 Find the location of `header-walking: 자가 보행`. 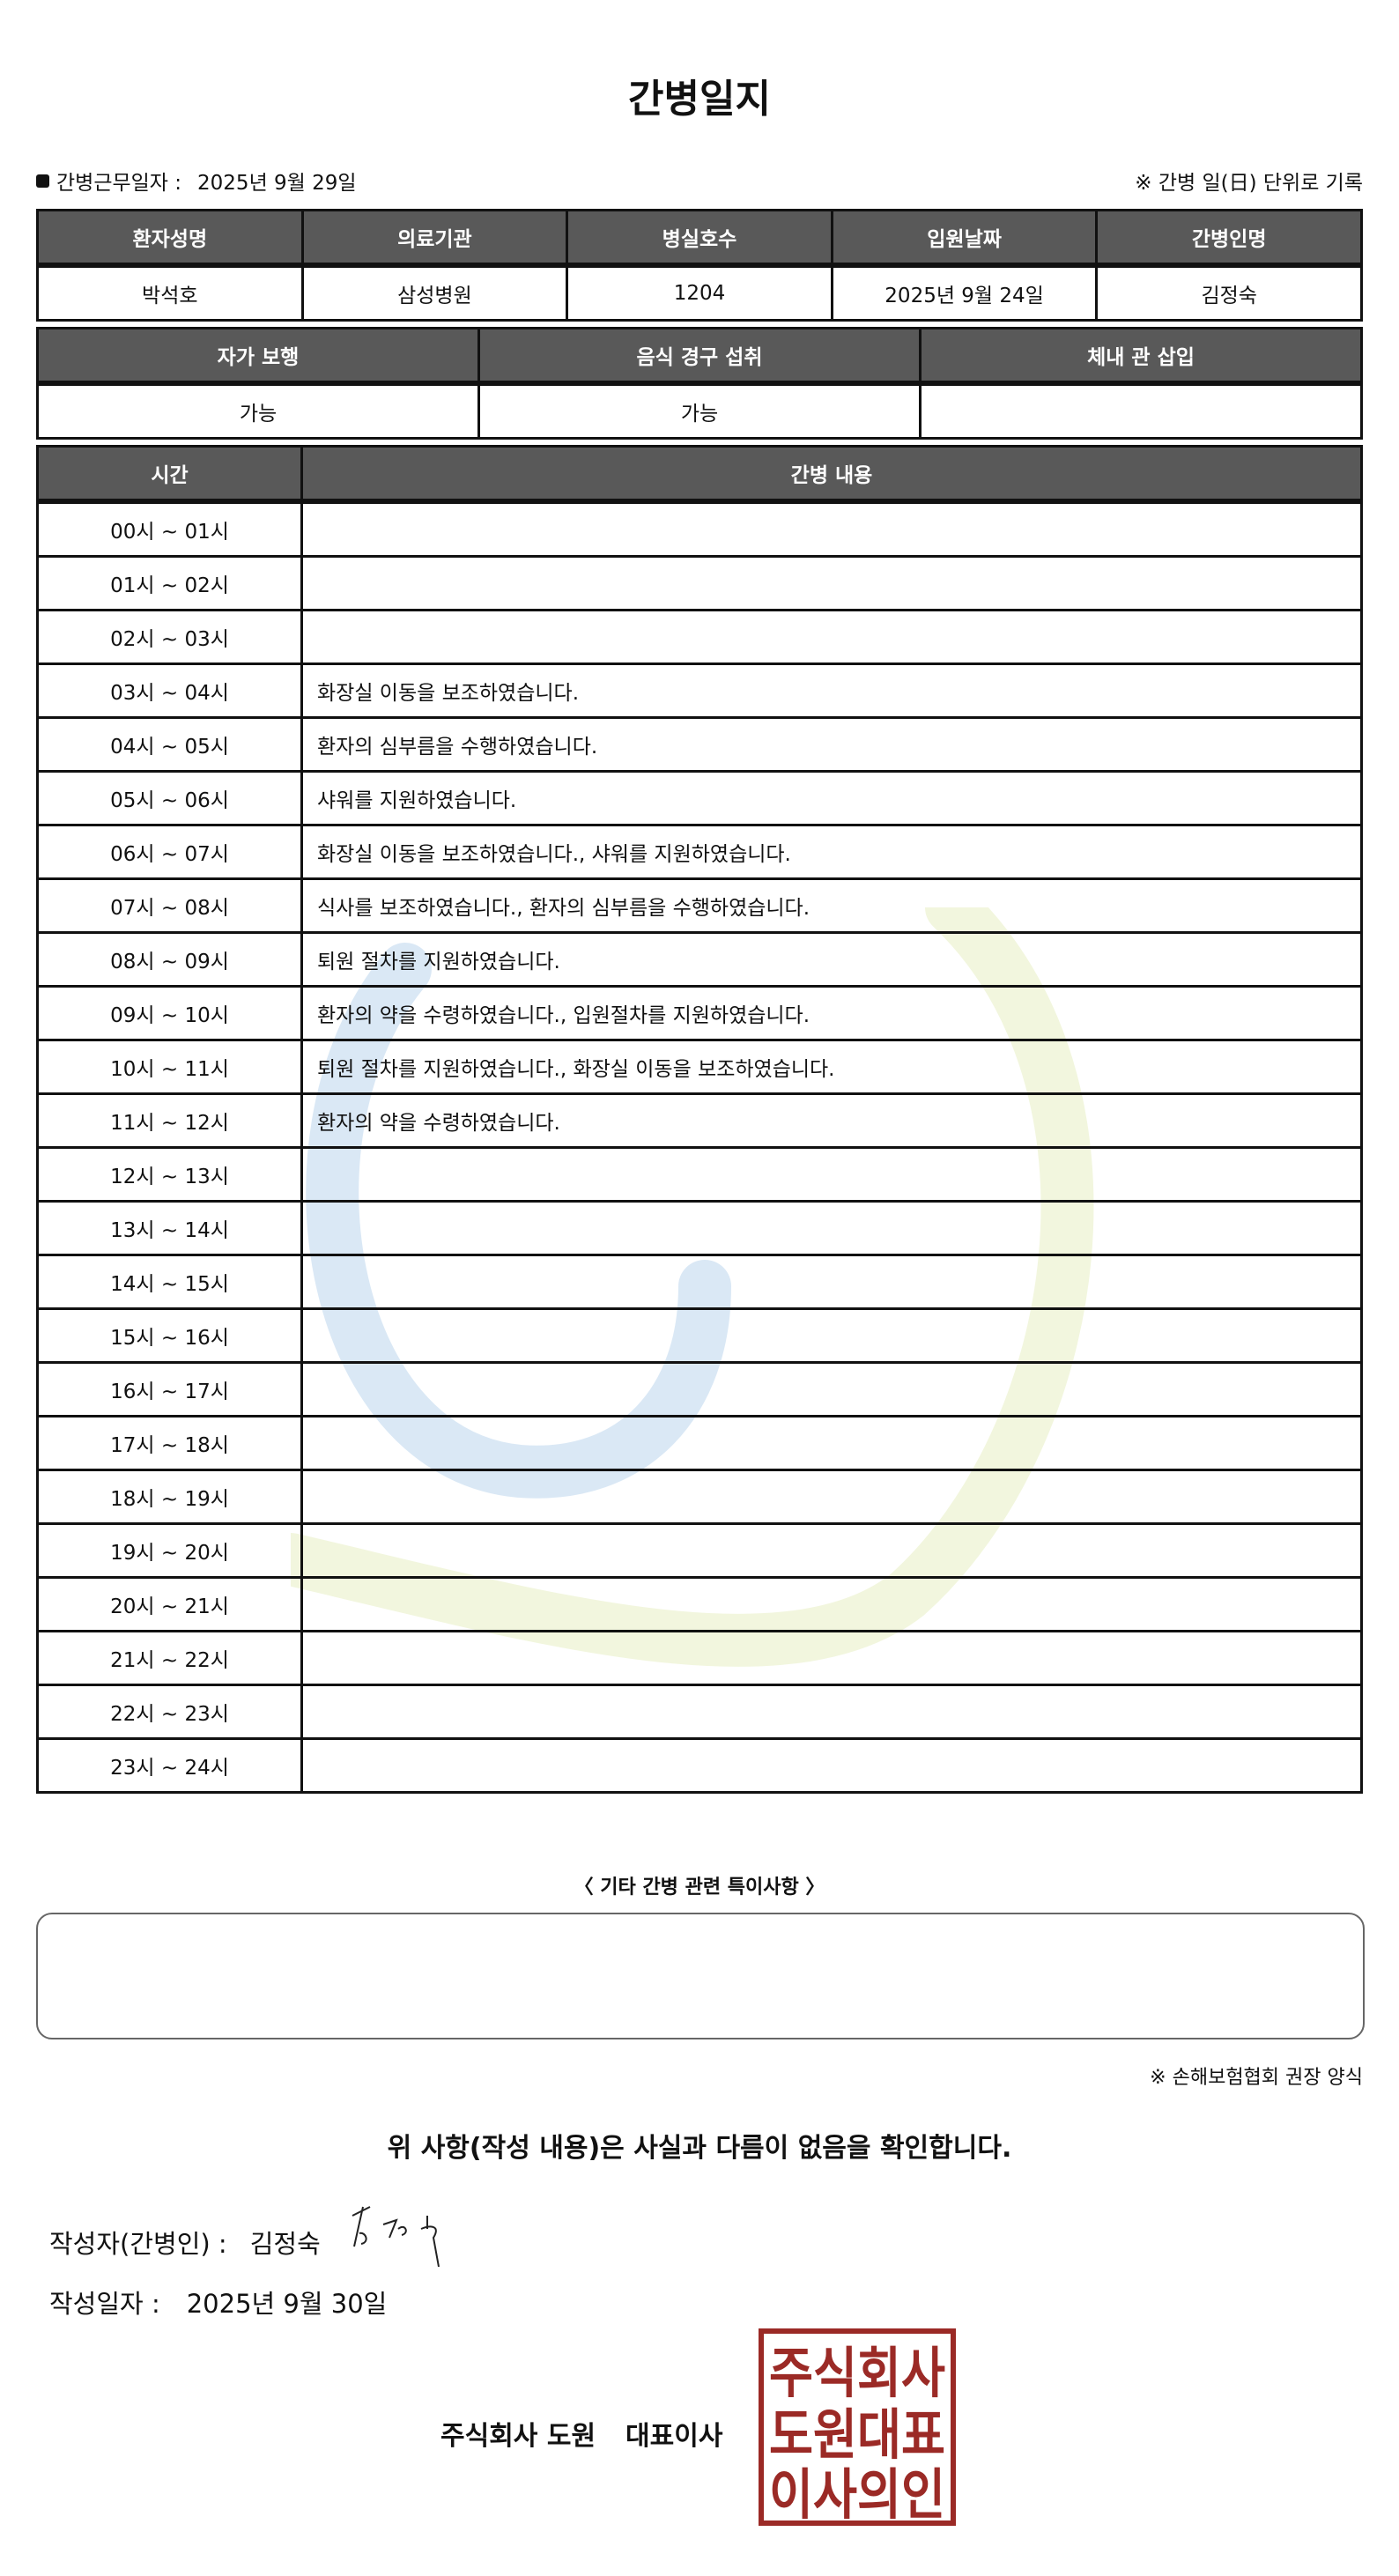

header-walking: 자가 보행 is located at coordinates (258, 357).